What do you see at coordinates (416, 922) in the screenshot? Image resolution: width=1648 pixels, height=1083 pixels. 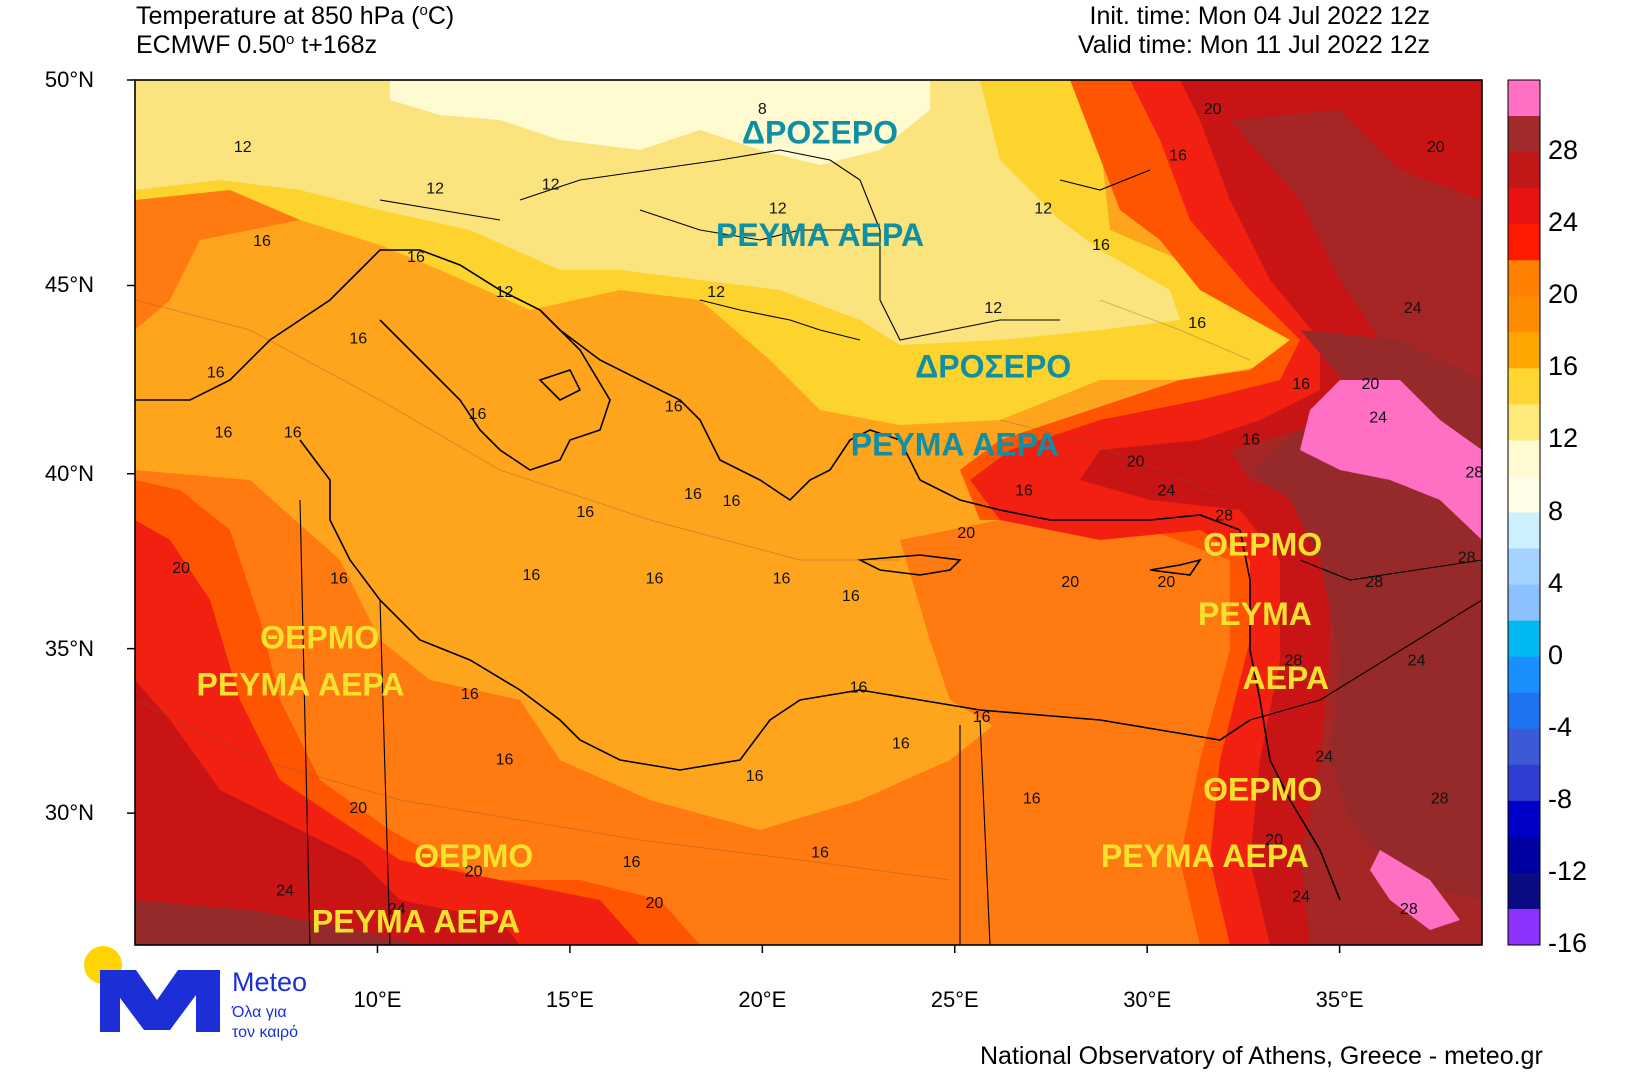 I see `overlay-annotation: ΡΕΥΜΑ ΑΕΡΑ` at bounding box center [416, 922].